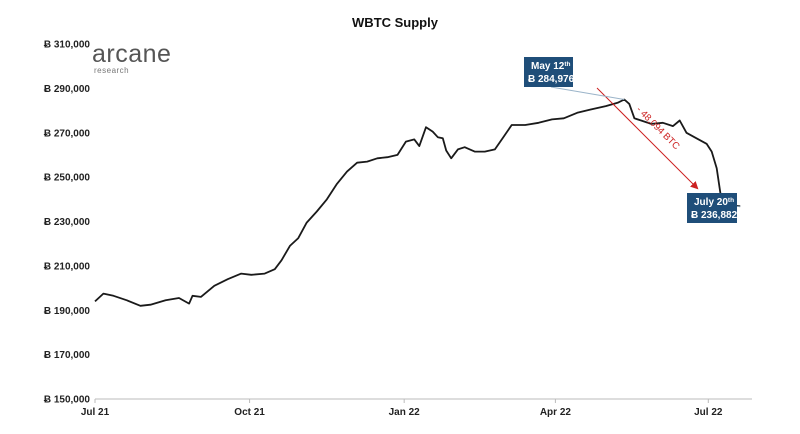 This screenshot has width=800, height=434. I want to click on y-tick-label: Ƀ 170,000, so click(67, 355).